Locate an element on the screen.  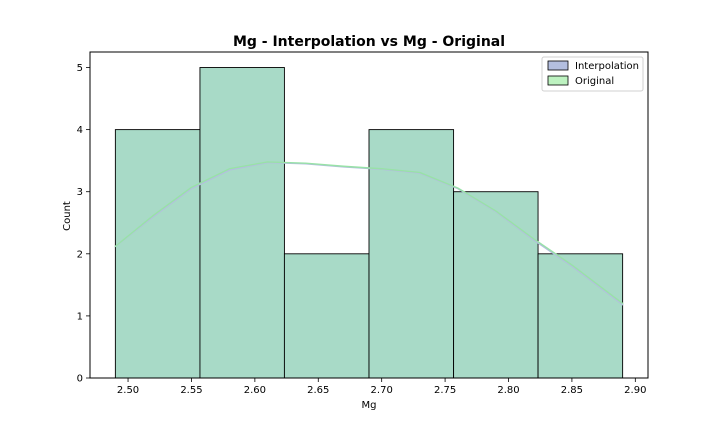
x-tick-label-7: 2.80 is located at coordinates (508, 390).